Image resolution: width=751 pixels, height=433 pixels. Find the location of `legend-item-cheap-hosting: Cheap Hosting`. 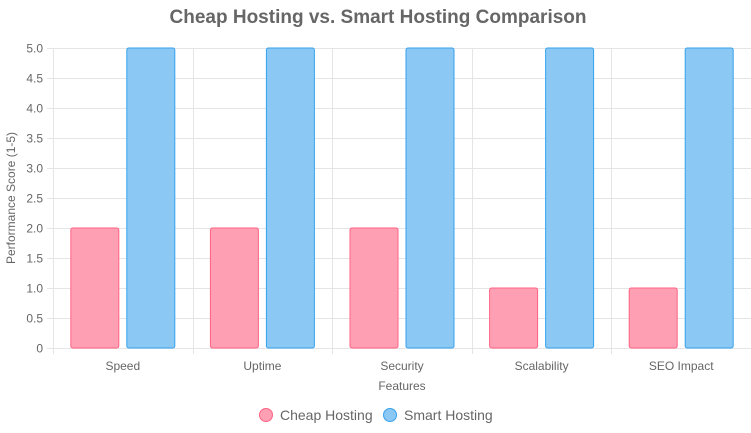

legend-item-cheap-hosting: Cheap Hosting is located at coordinates (316, 415).